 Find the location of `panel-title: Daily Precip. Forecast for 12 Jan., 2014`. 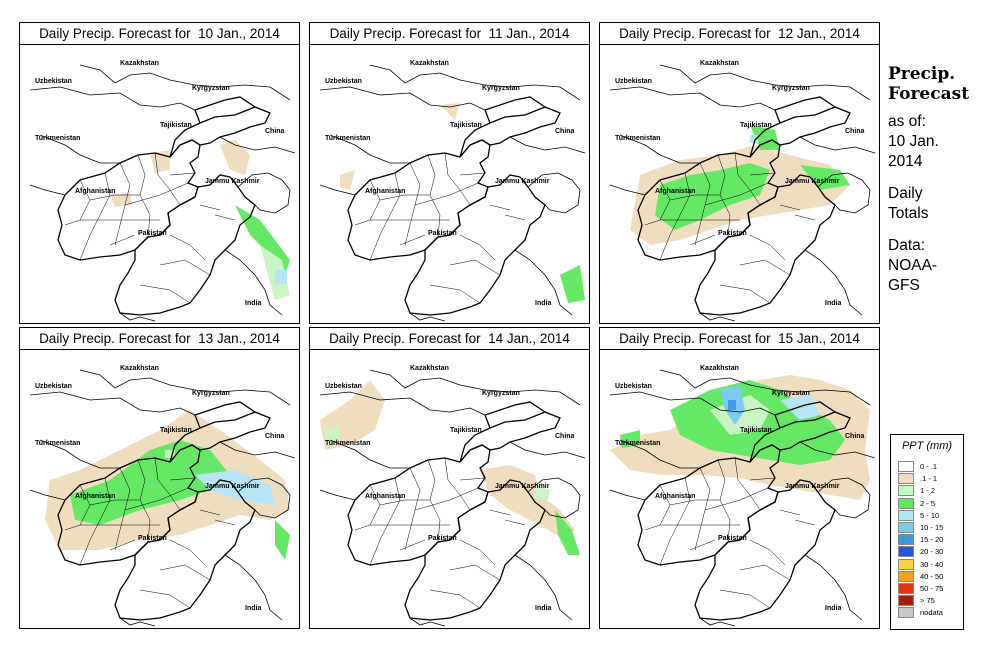

panel-title: Daily Precip. Forecast for 12 Jan., 2014 is located at coordinates (739, 34).